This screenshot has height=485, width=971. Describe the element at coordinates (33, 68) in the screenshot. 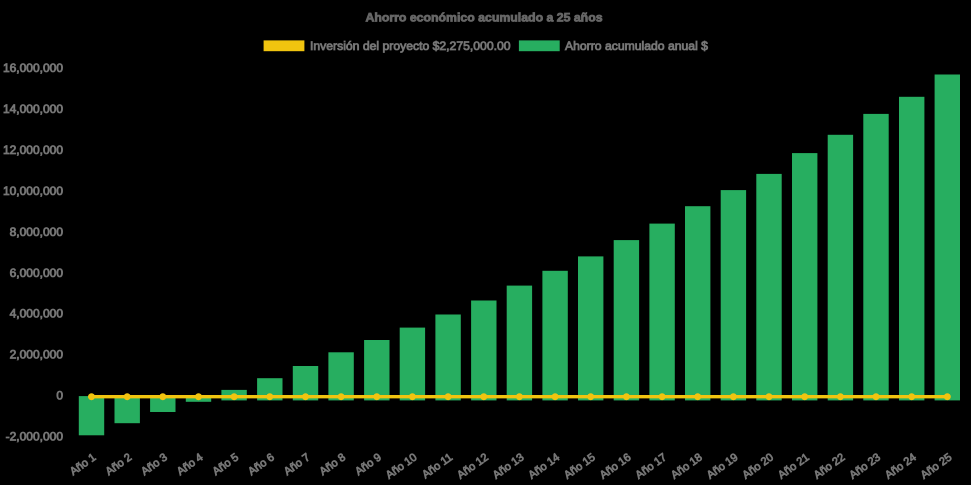

I see `svg-text: 16,000,000` at that location.